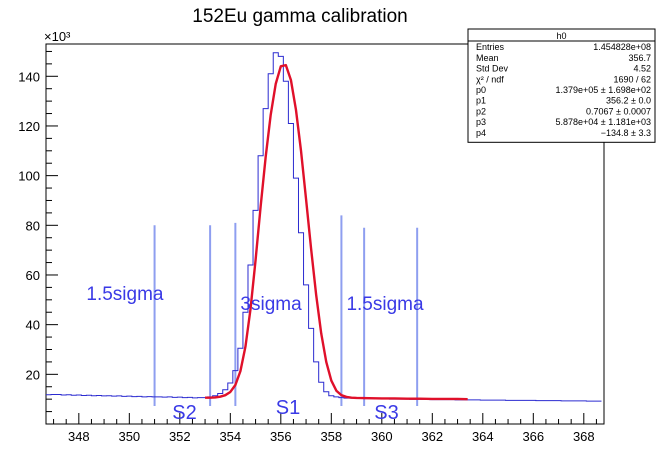  What do you see at coordinates (281, 436) in the screenshot?
I see `x-tick-label: 356` at bounding box center [281, 436].